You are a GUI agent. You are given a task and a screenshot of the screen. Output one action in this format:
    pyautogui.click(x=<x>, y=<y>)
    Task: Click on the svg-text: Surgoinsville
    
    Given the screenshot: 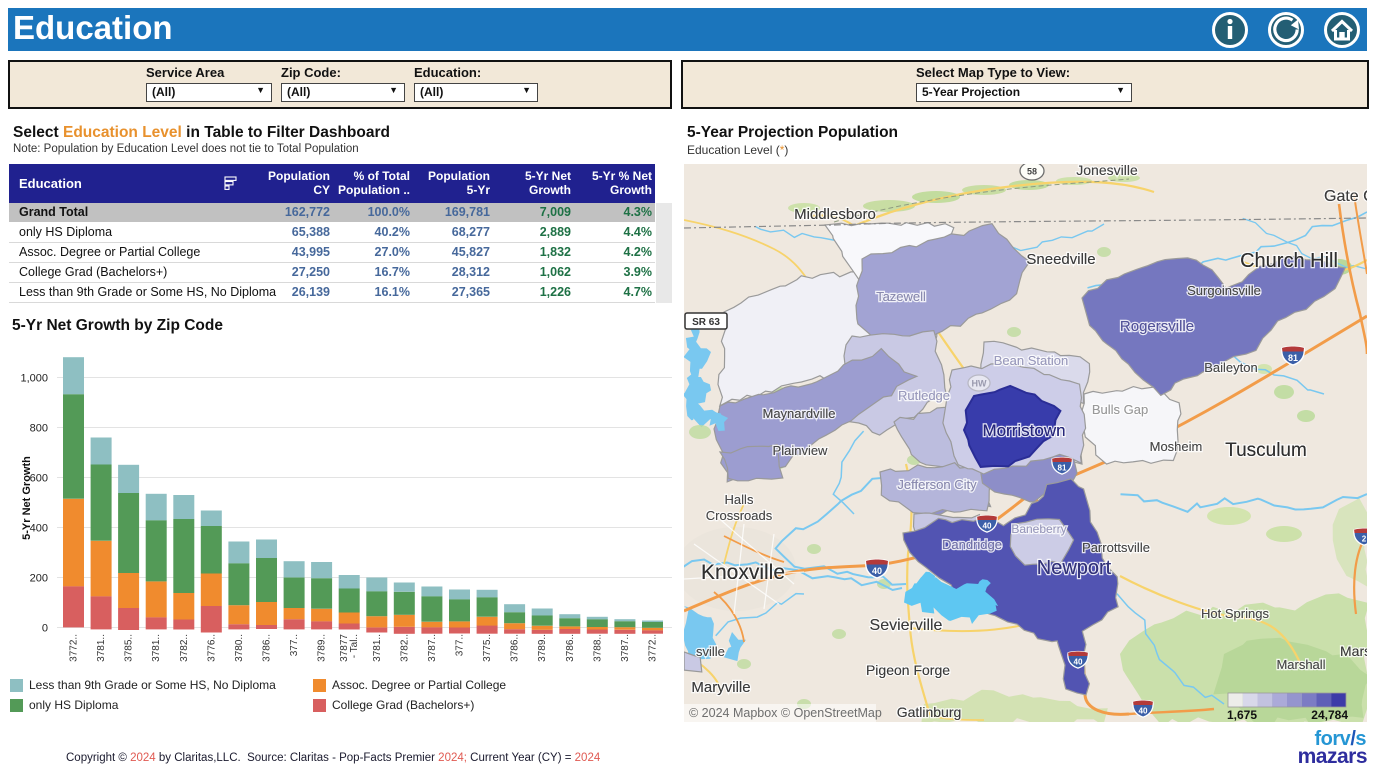 What is the action you would take?
    pyautogui.click(x=1224, y=290)
    